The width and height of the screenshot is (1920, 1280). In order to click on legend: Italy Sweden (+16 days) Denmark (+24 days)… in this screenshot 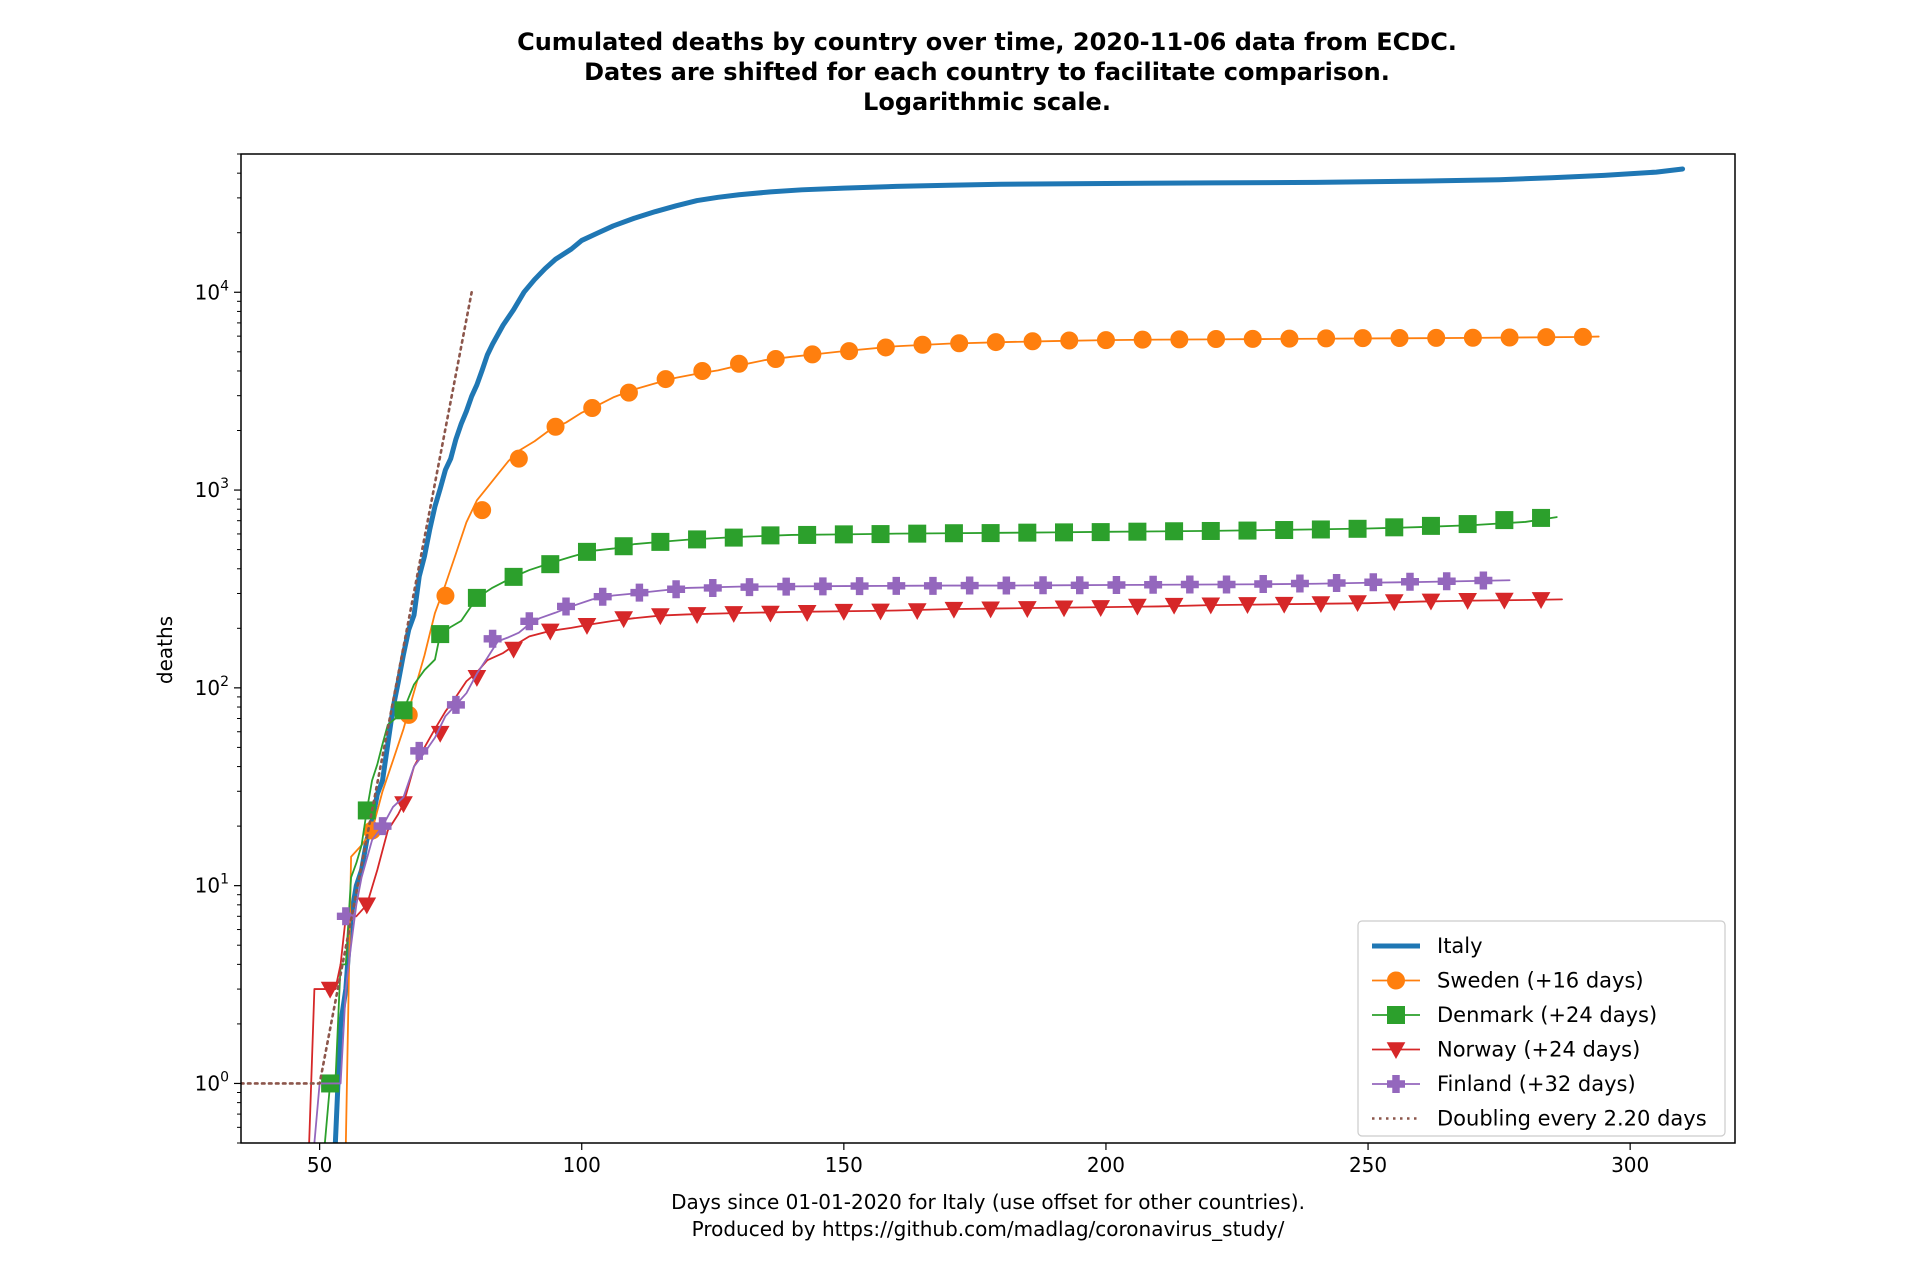, I will do `click(1541, 1028)`.